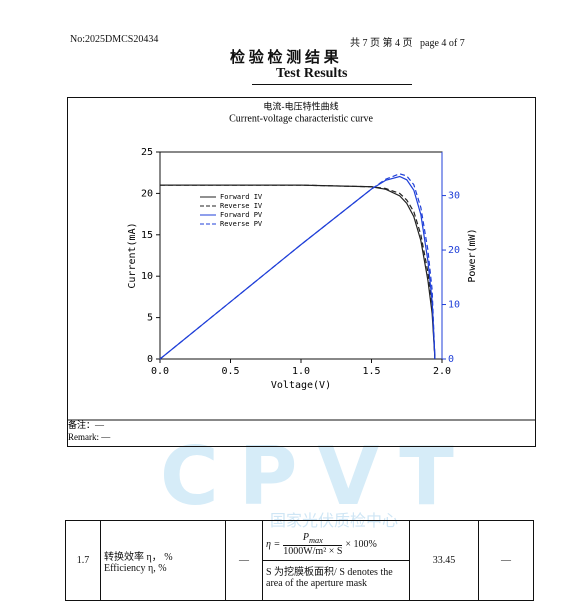 The width and height of the screenshot is (570, 601). I want to click on y-axis-label: Current(mA), so click(132, 255).